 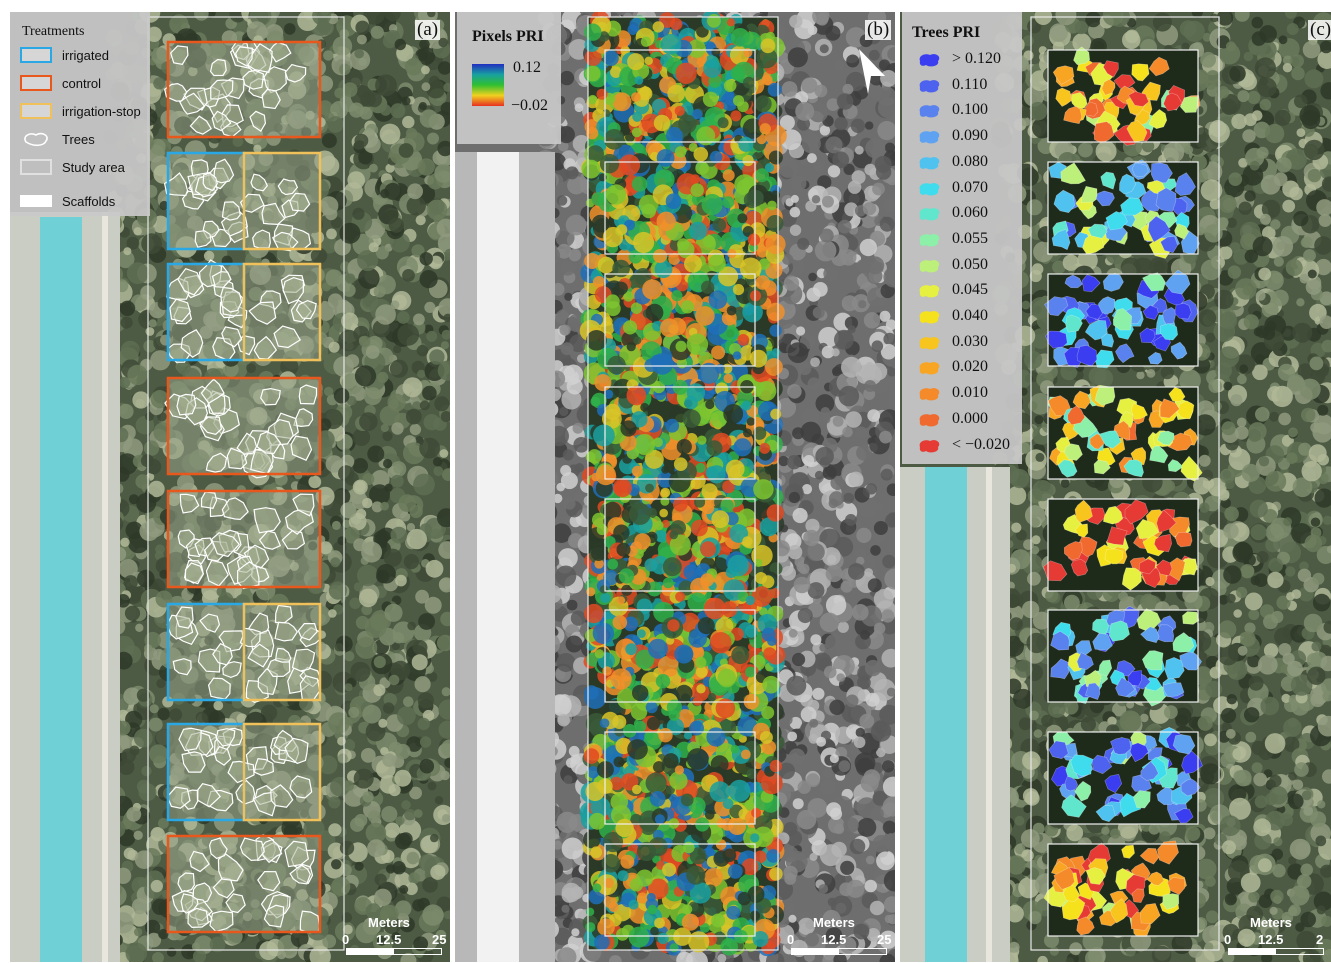 I want to click on scale-tick-0: 0, so click(x=346, y=939).